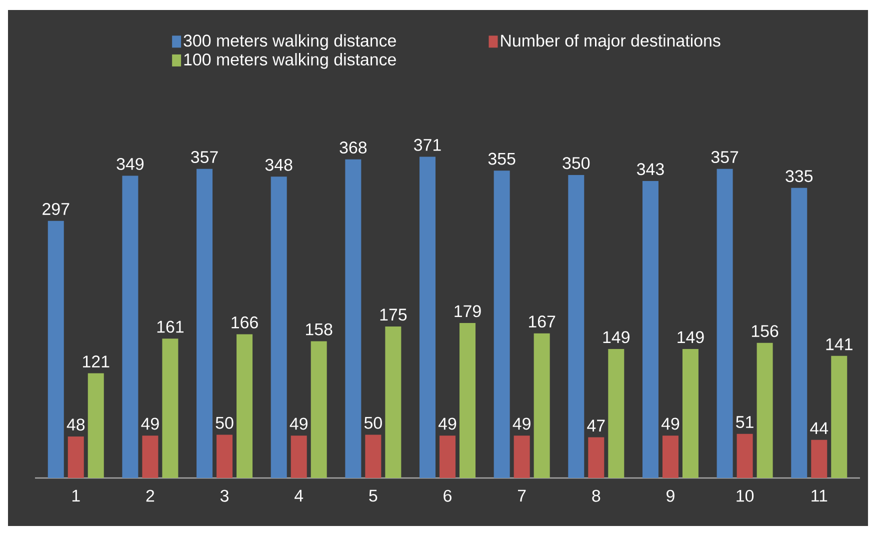  I want to click on data-label: 158, so click(319, 329).